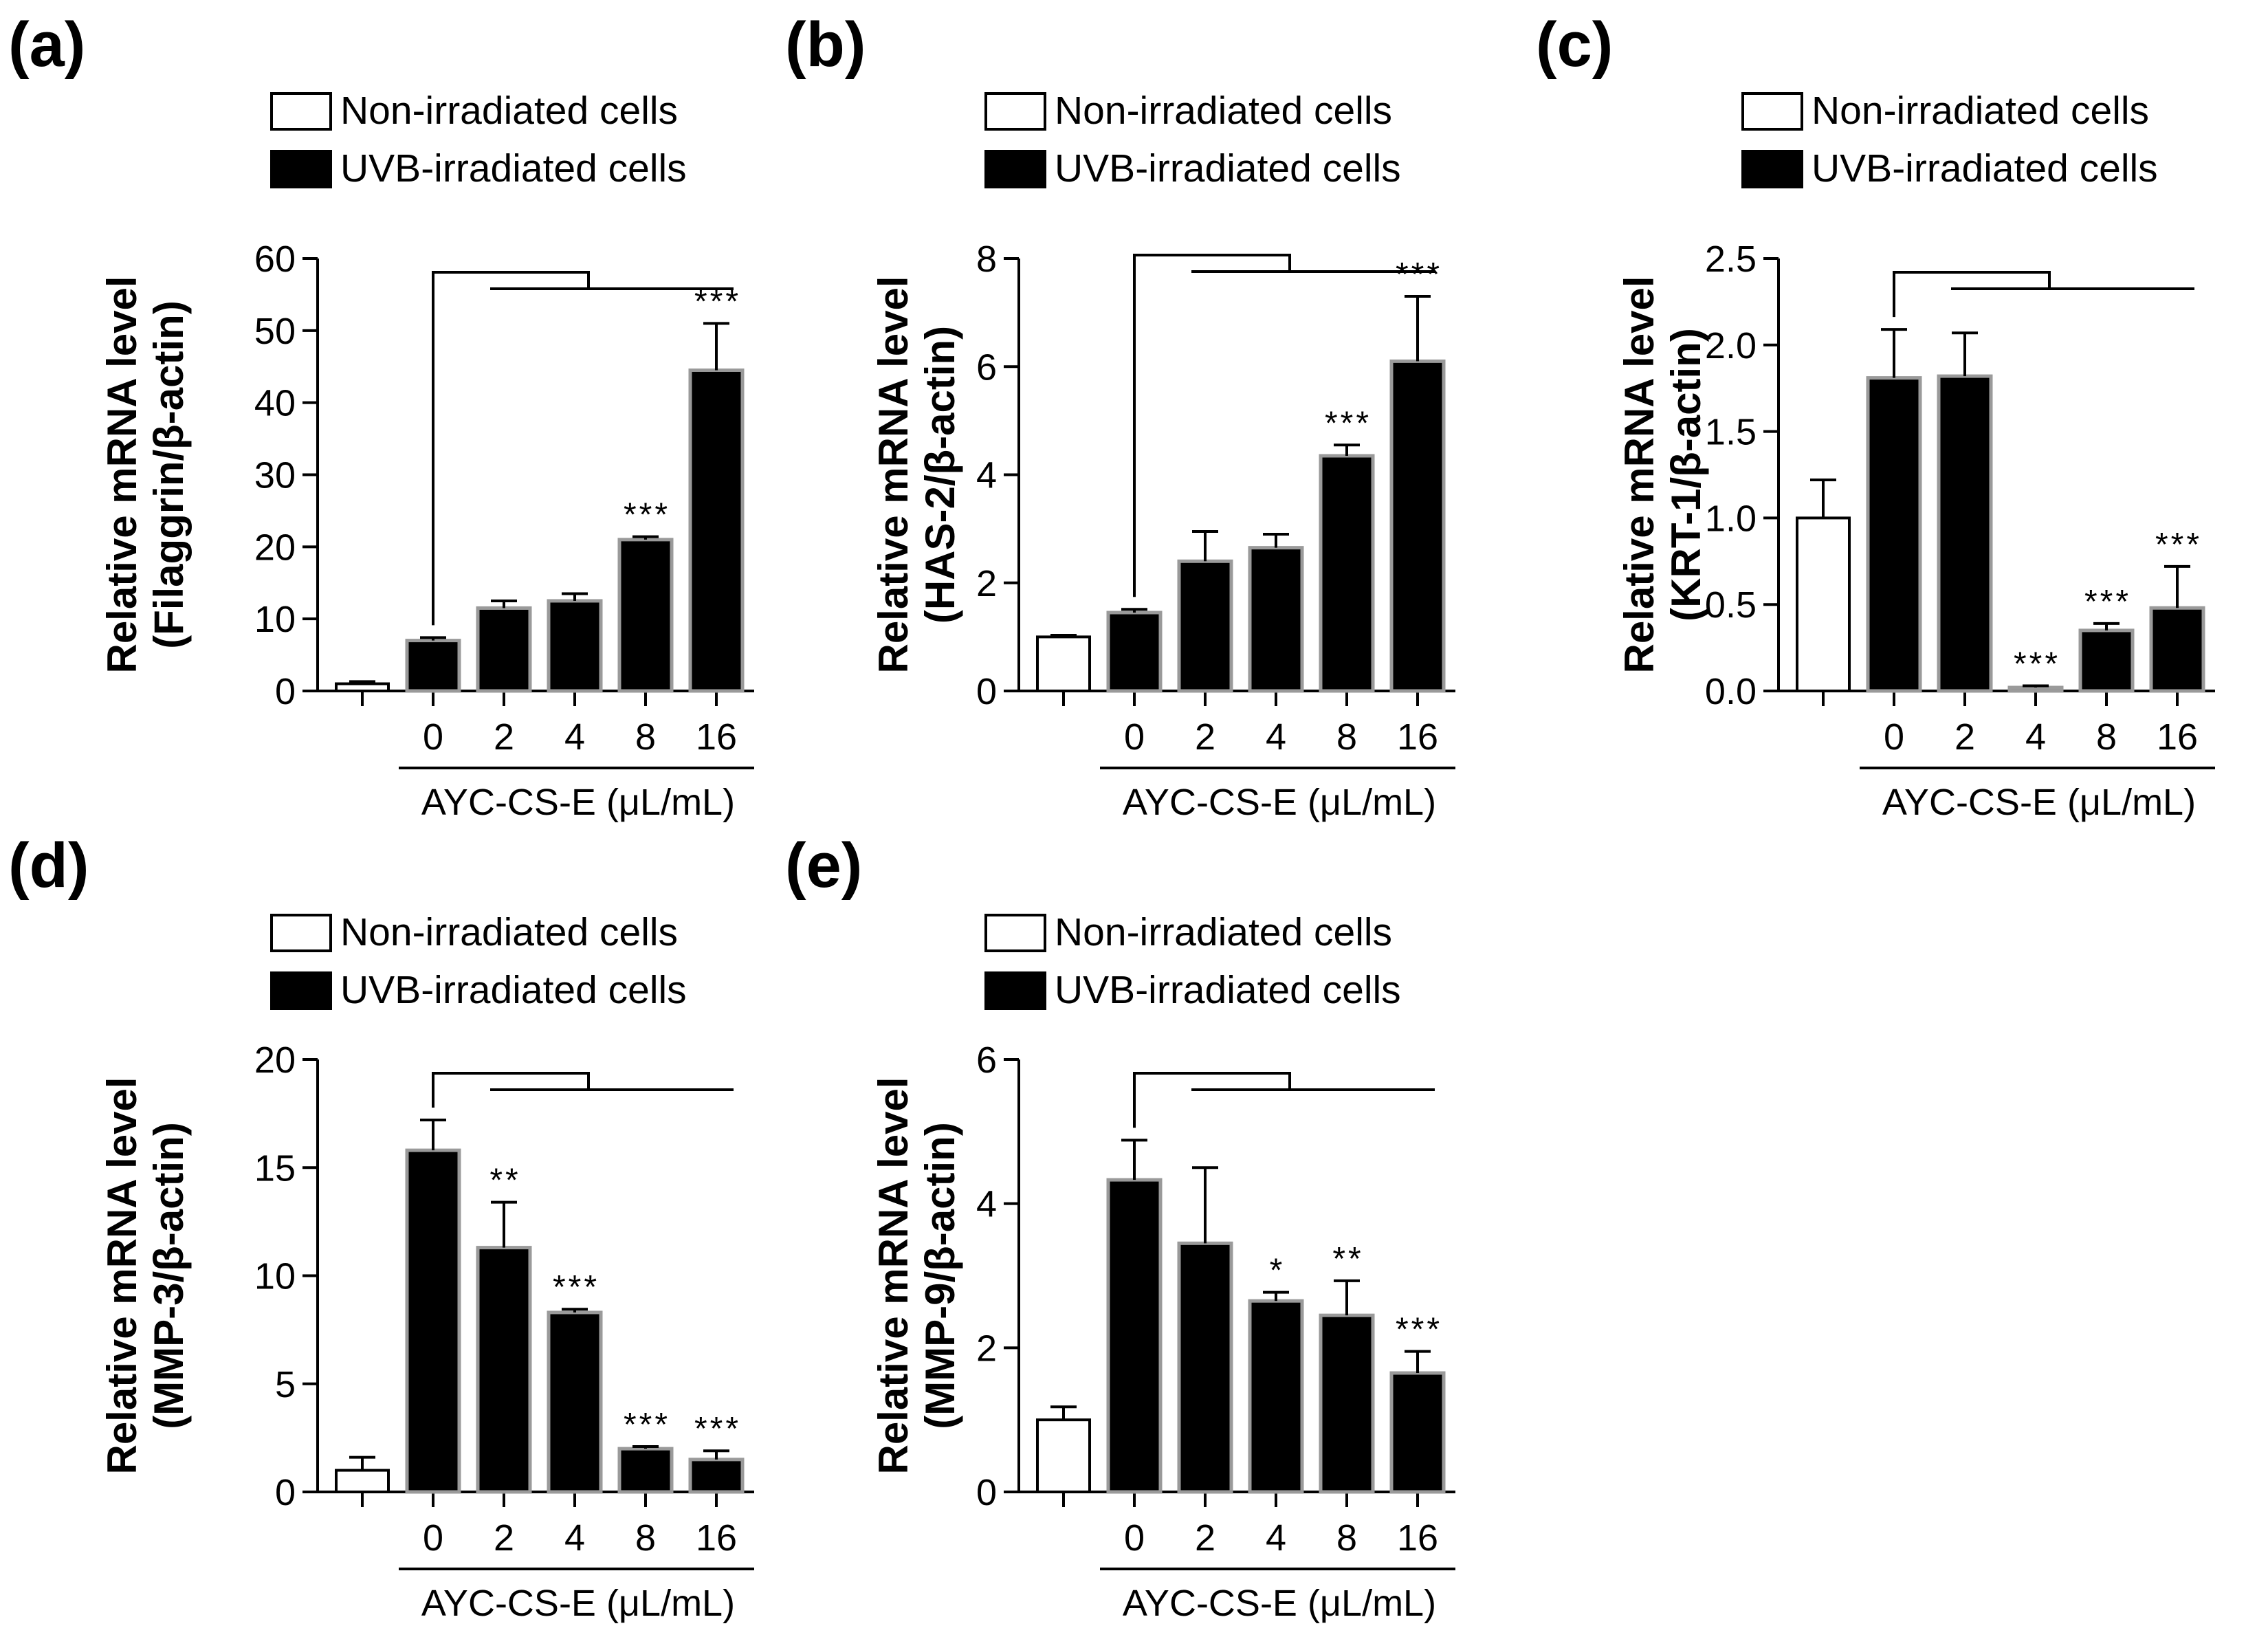 The height and width of the screenshot is (1637, 2268). I want to click on y-tick-label: 8, so click(987, 259).